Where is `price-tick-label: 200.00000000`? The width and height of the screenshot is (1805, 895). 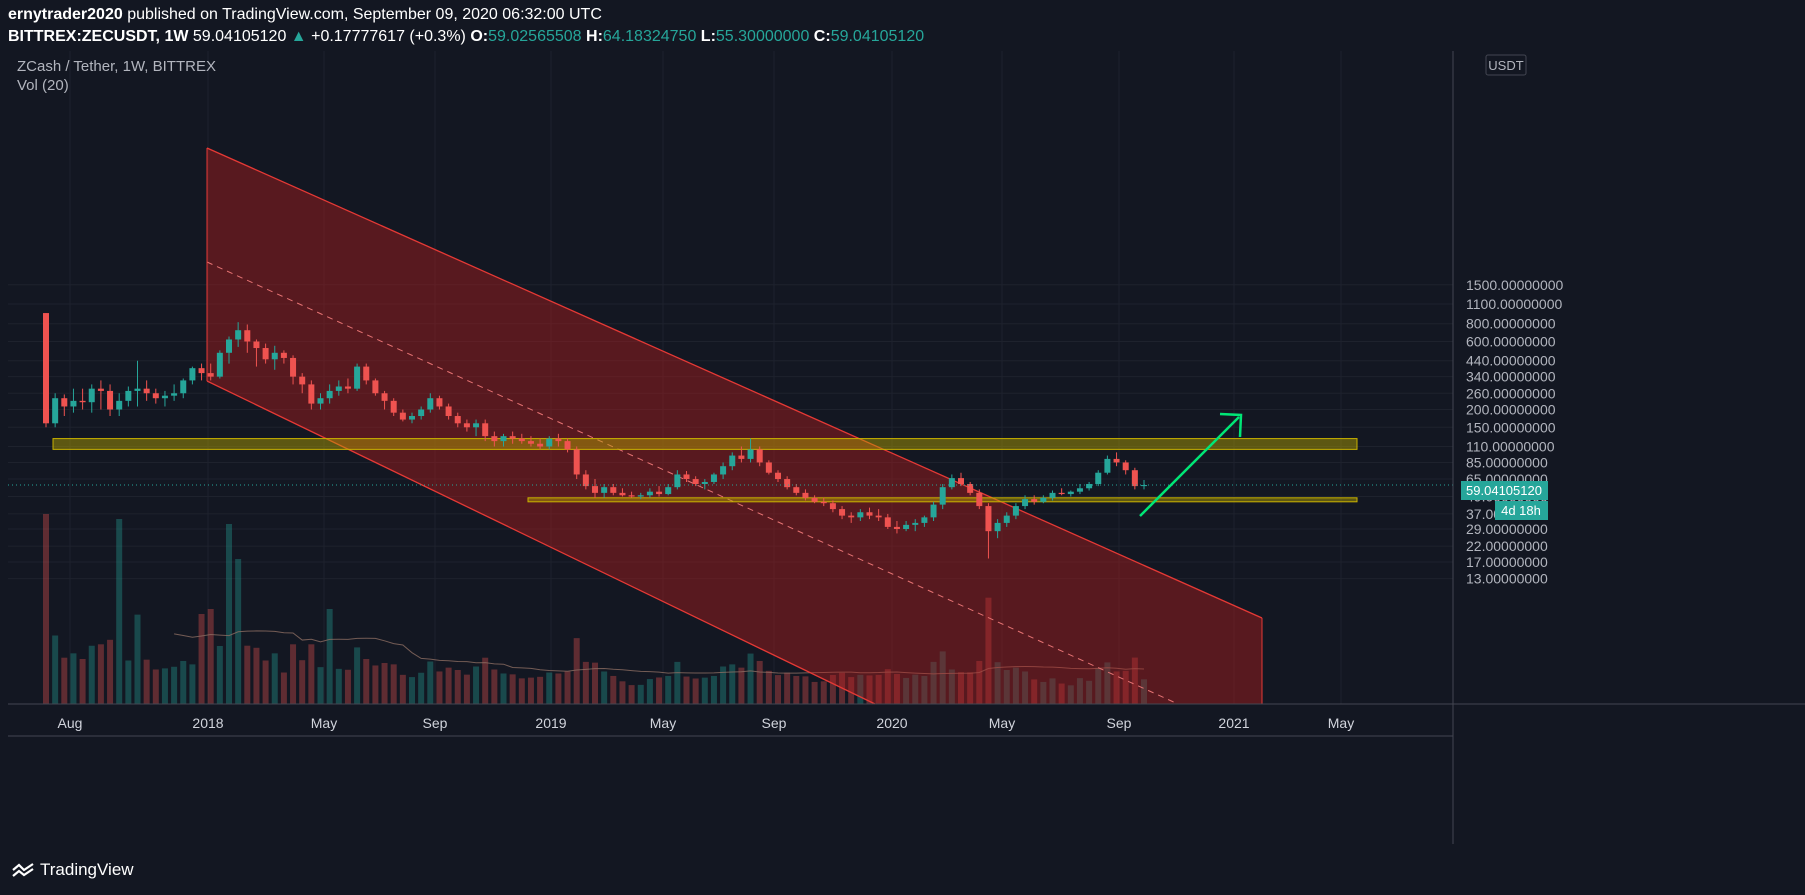
price-tick-label: 200.00000000 is located at coordinates (1511, 409).